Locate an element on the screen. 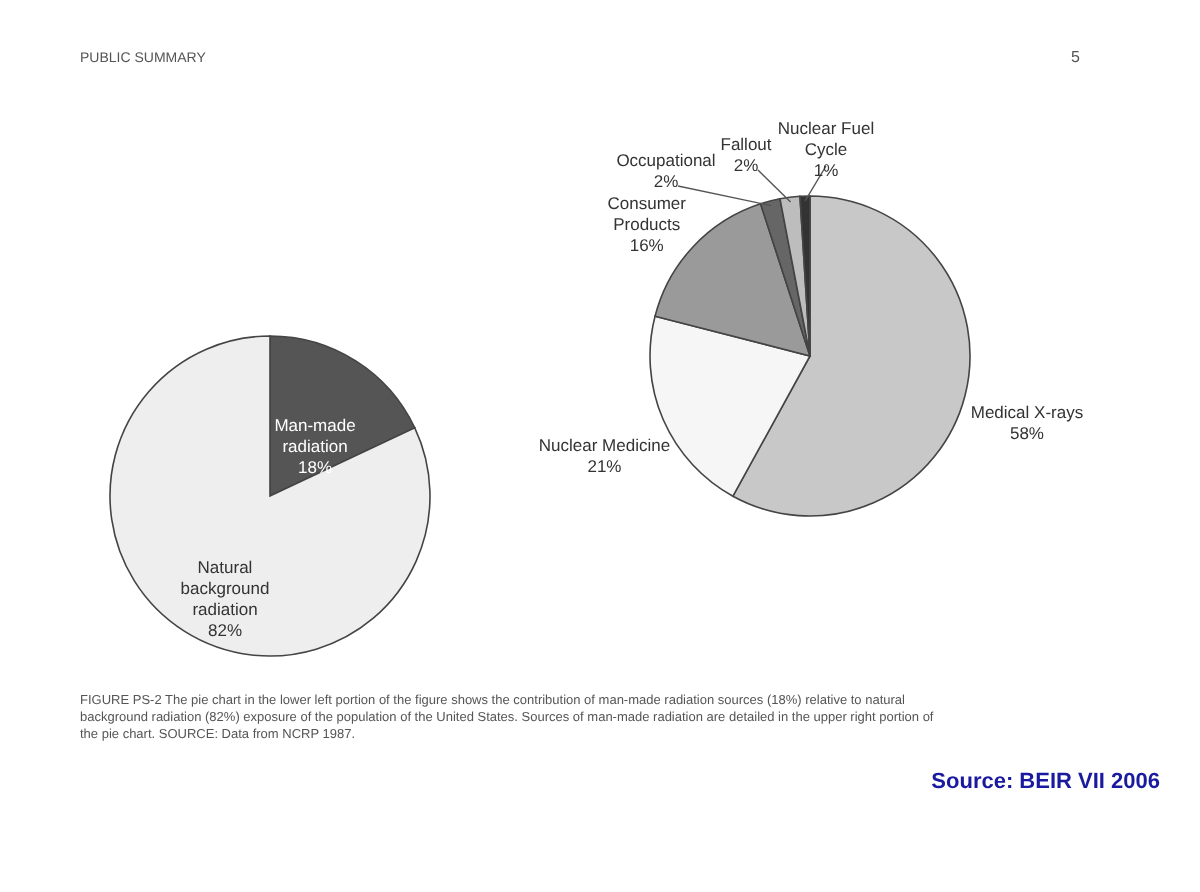  slice-label: Consumer Products is located at coordinates (647, 213).